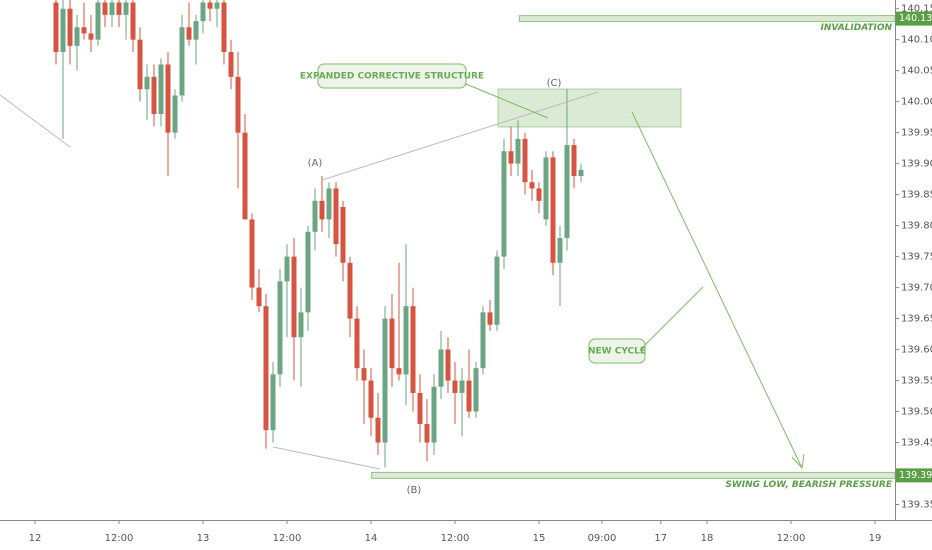 Image resolution: width=932 pixels, height=550 pixels. I want to click on y-tick-label: 139.350, so click(916, 505).